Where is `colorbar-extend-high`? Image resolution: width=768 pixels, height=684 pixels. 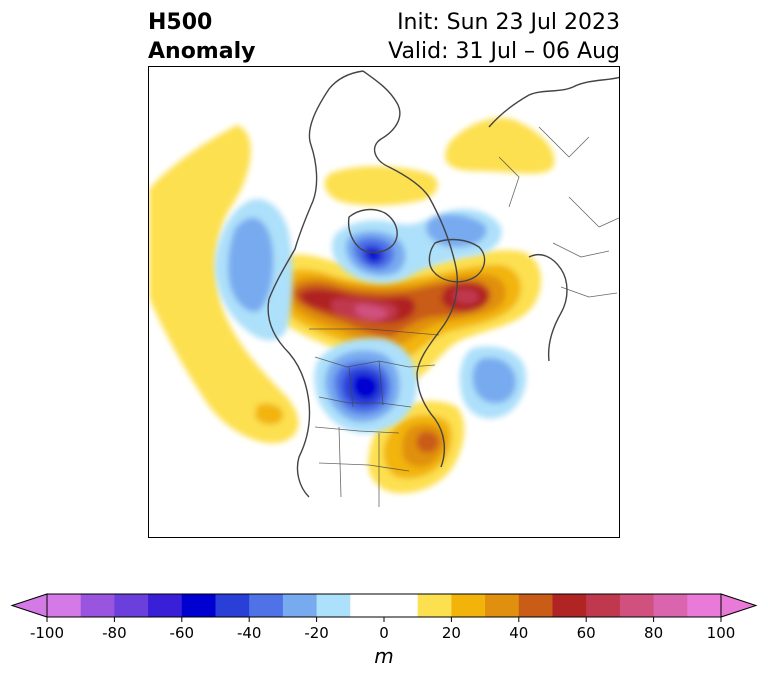
colorbar-extend-high is located at coordinates (739, 605).